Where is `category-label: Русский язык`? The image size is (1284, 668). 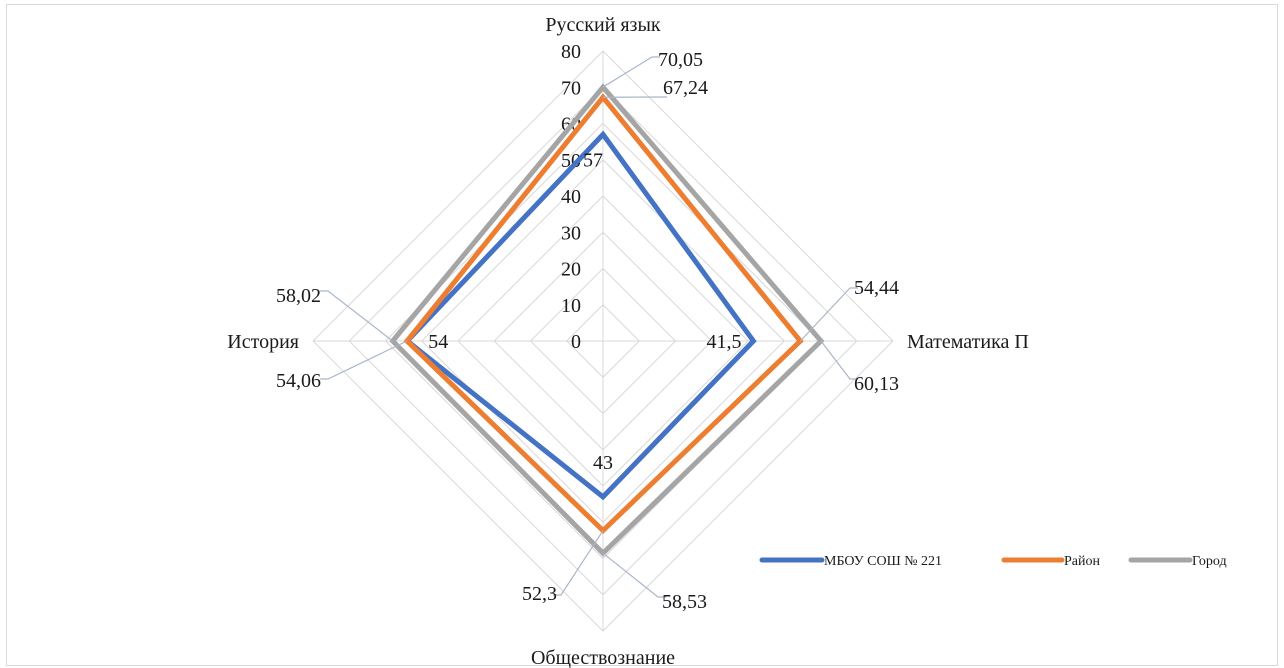
category-label: Русский язык is located at coordinates (603, 25).